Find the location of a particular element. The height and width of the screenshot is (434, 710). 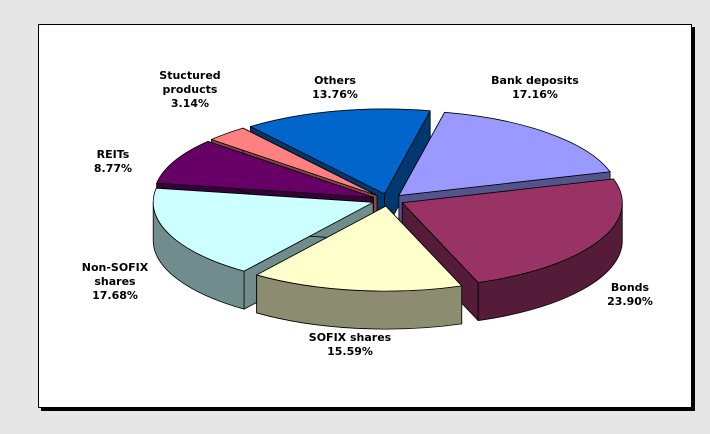

value-label: 15.59% is located at coordinates (350, 351).